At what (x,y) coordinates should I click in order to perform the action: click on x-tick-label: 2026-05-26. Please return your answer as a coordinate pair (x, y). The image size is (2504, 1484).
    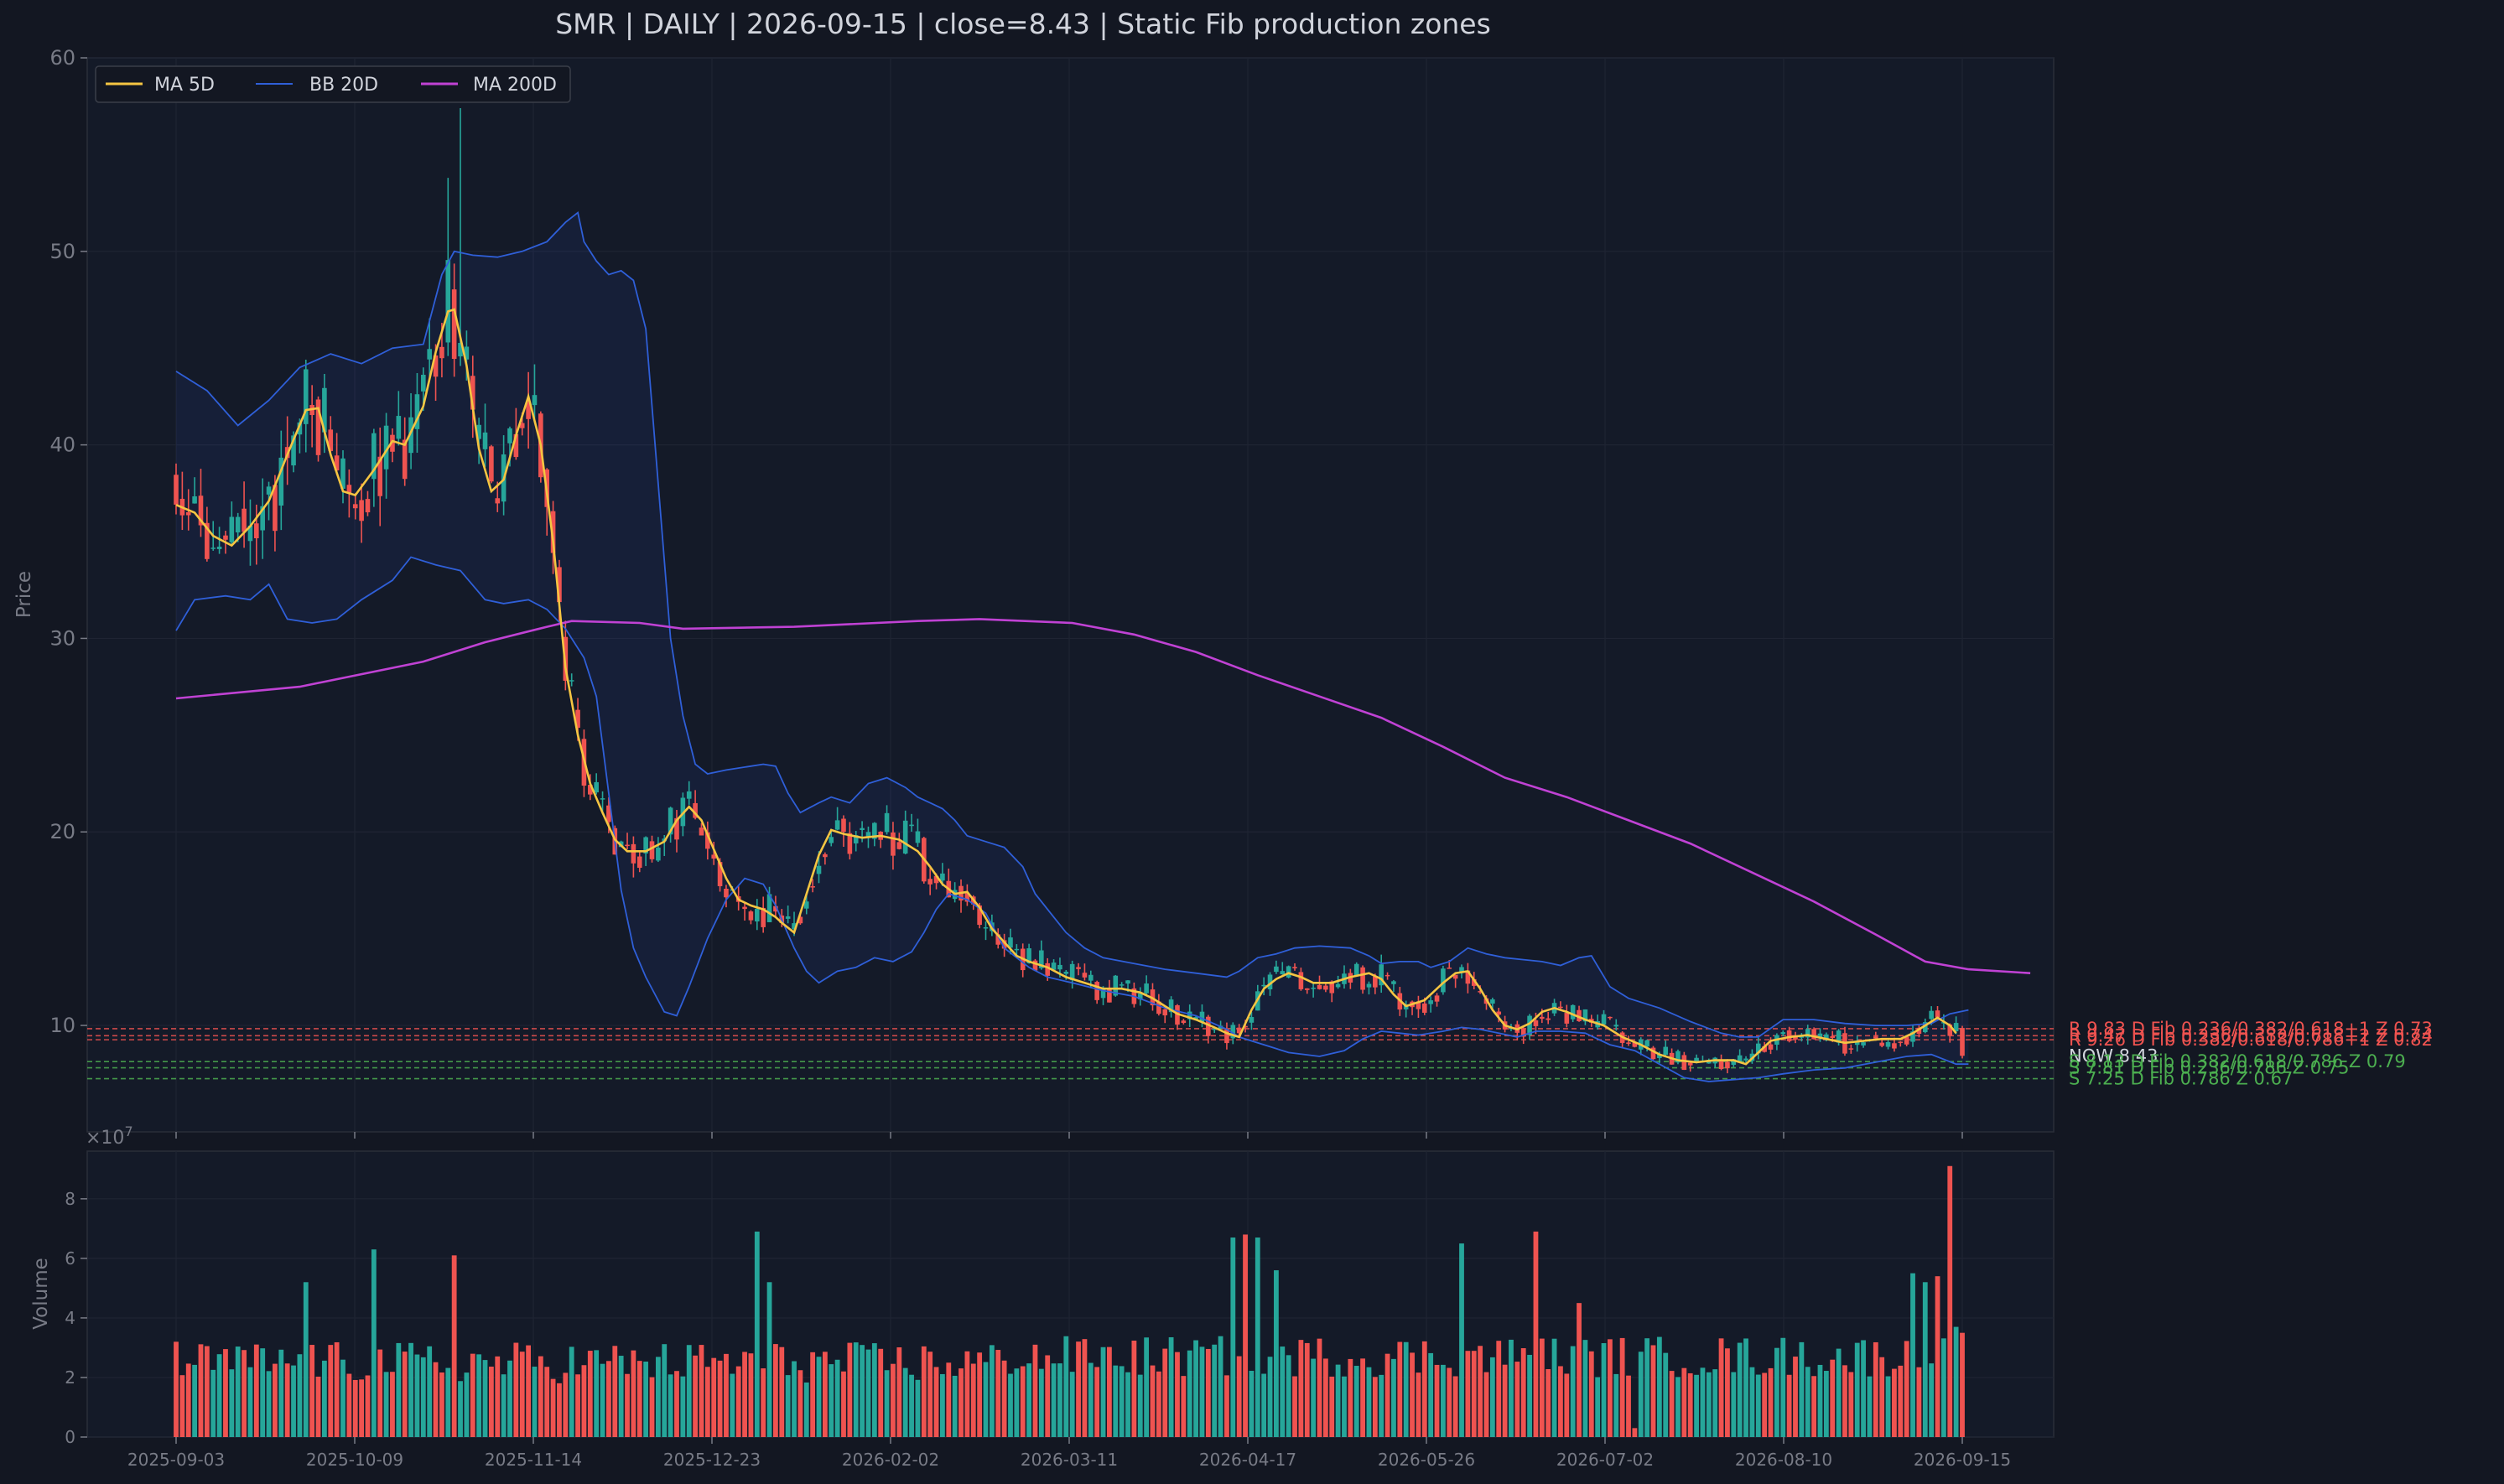
    Looking at the image, I should click on (1426, 1460).